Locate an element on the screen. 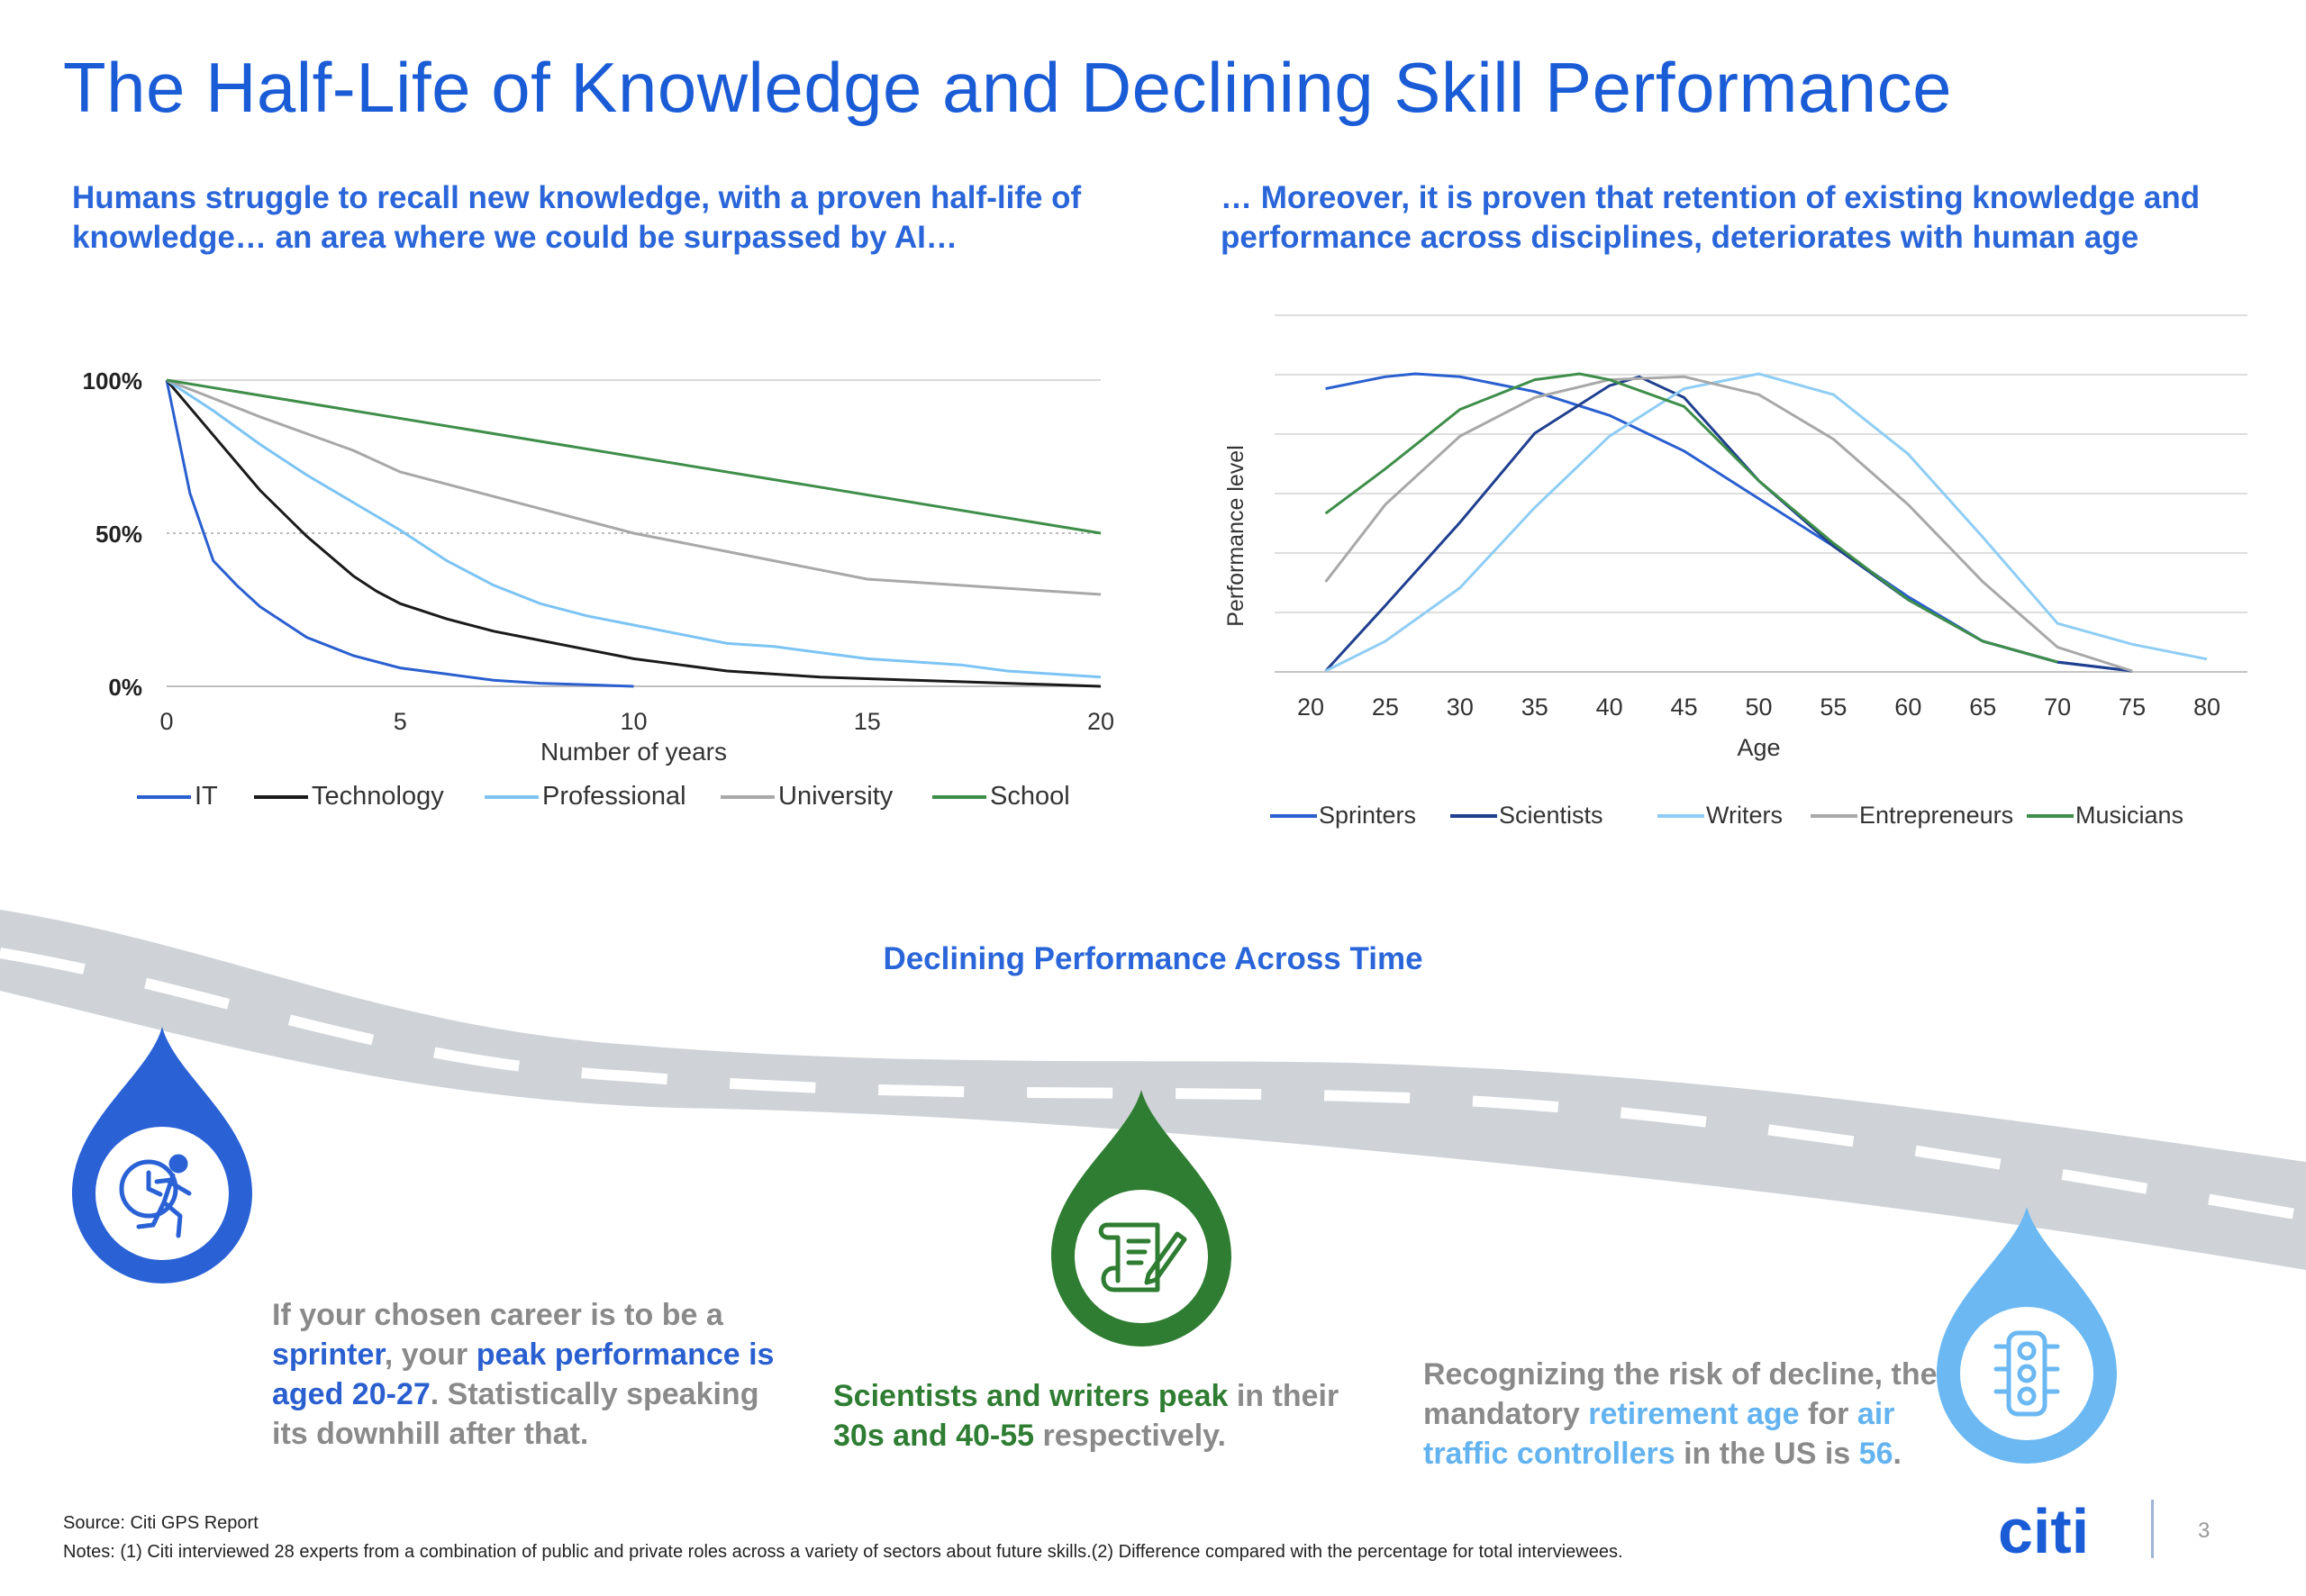 This screenshot has height=1596, width=2306. legend-label: Technology is located at coordinates (378, 796).